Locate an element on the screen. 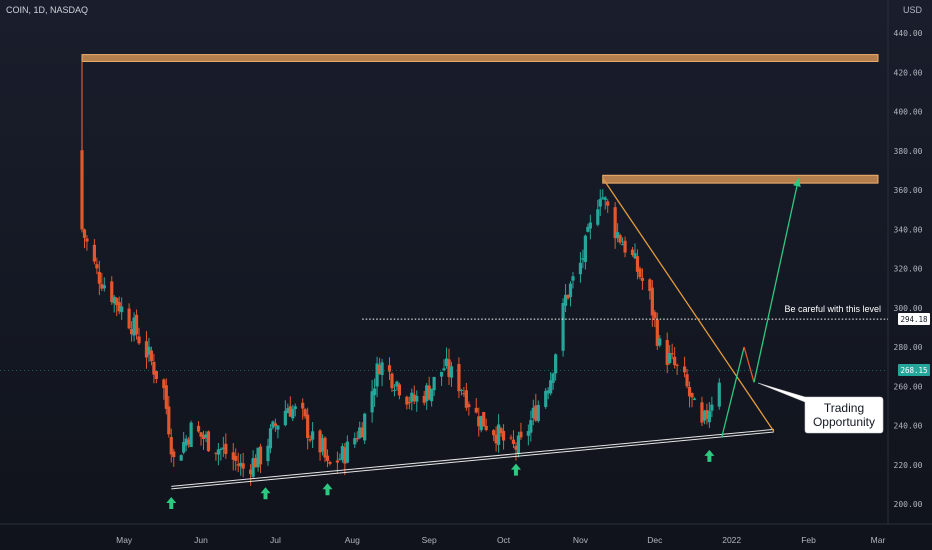 The height and width of the screenshot is (550, 932). time-tick-label: Oct is located at coordinates (504, 540).